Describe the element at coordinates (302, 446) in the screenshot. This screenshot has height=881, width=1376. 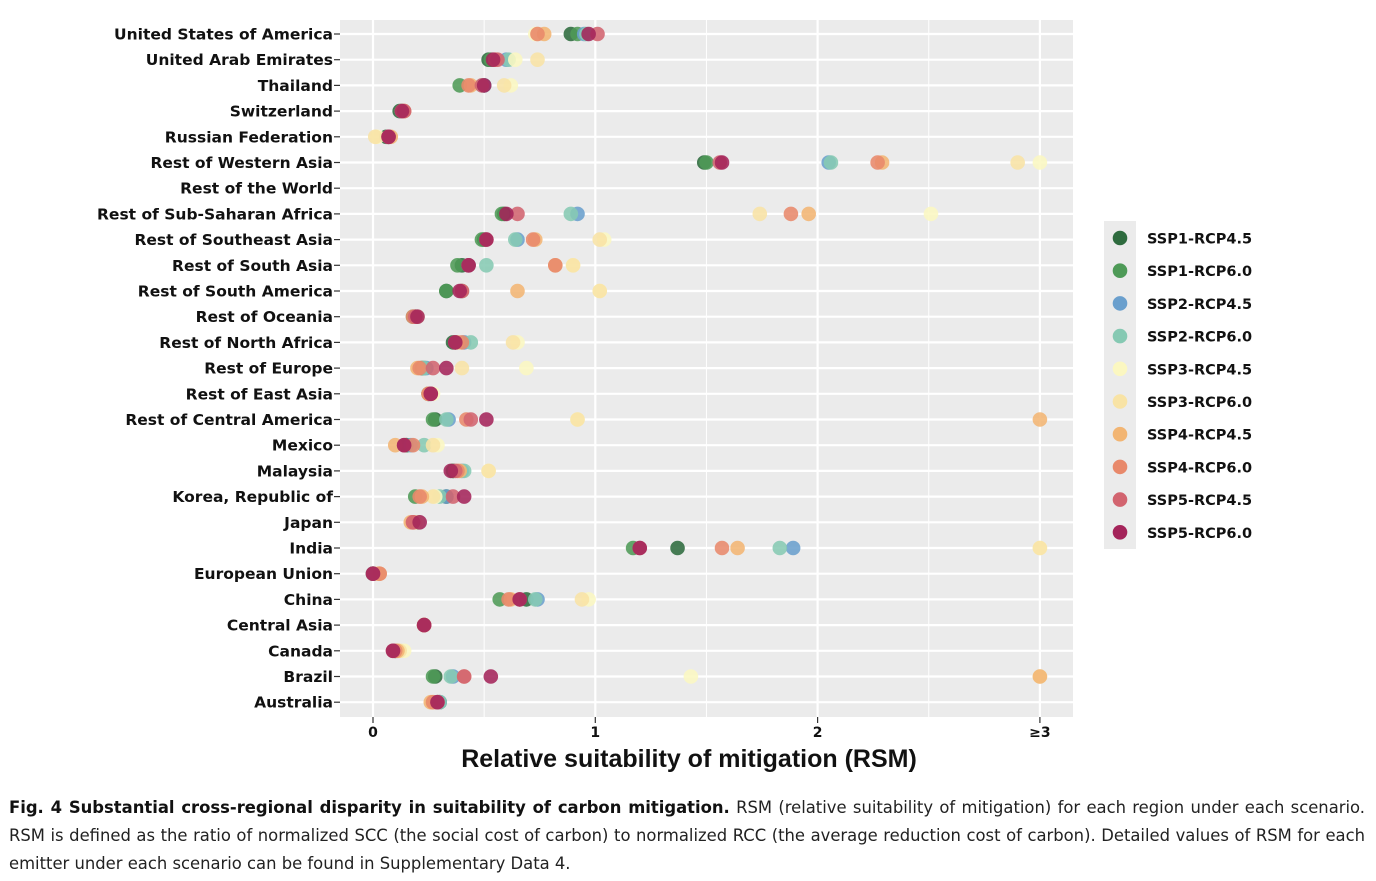
I see `y-tick-label: Mexico` at that location.